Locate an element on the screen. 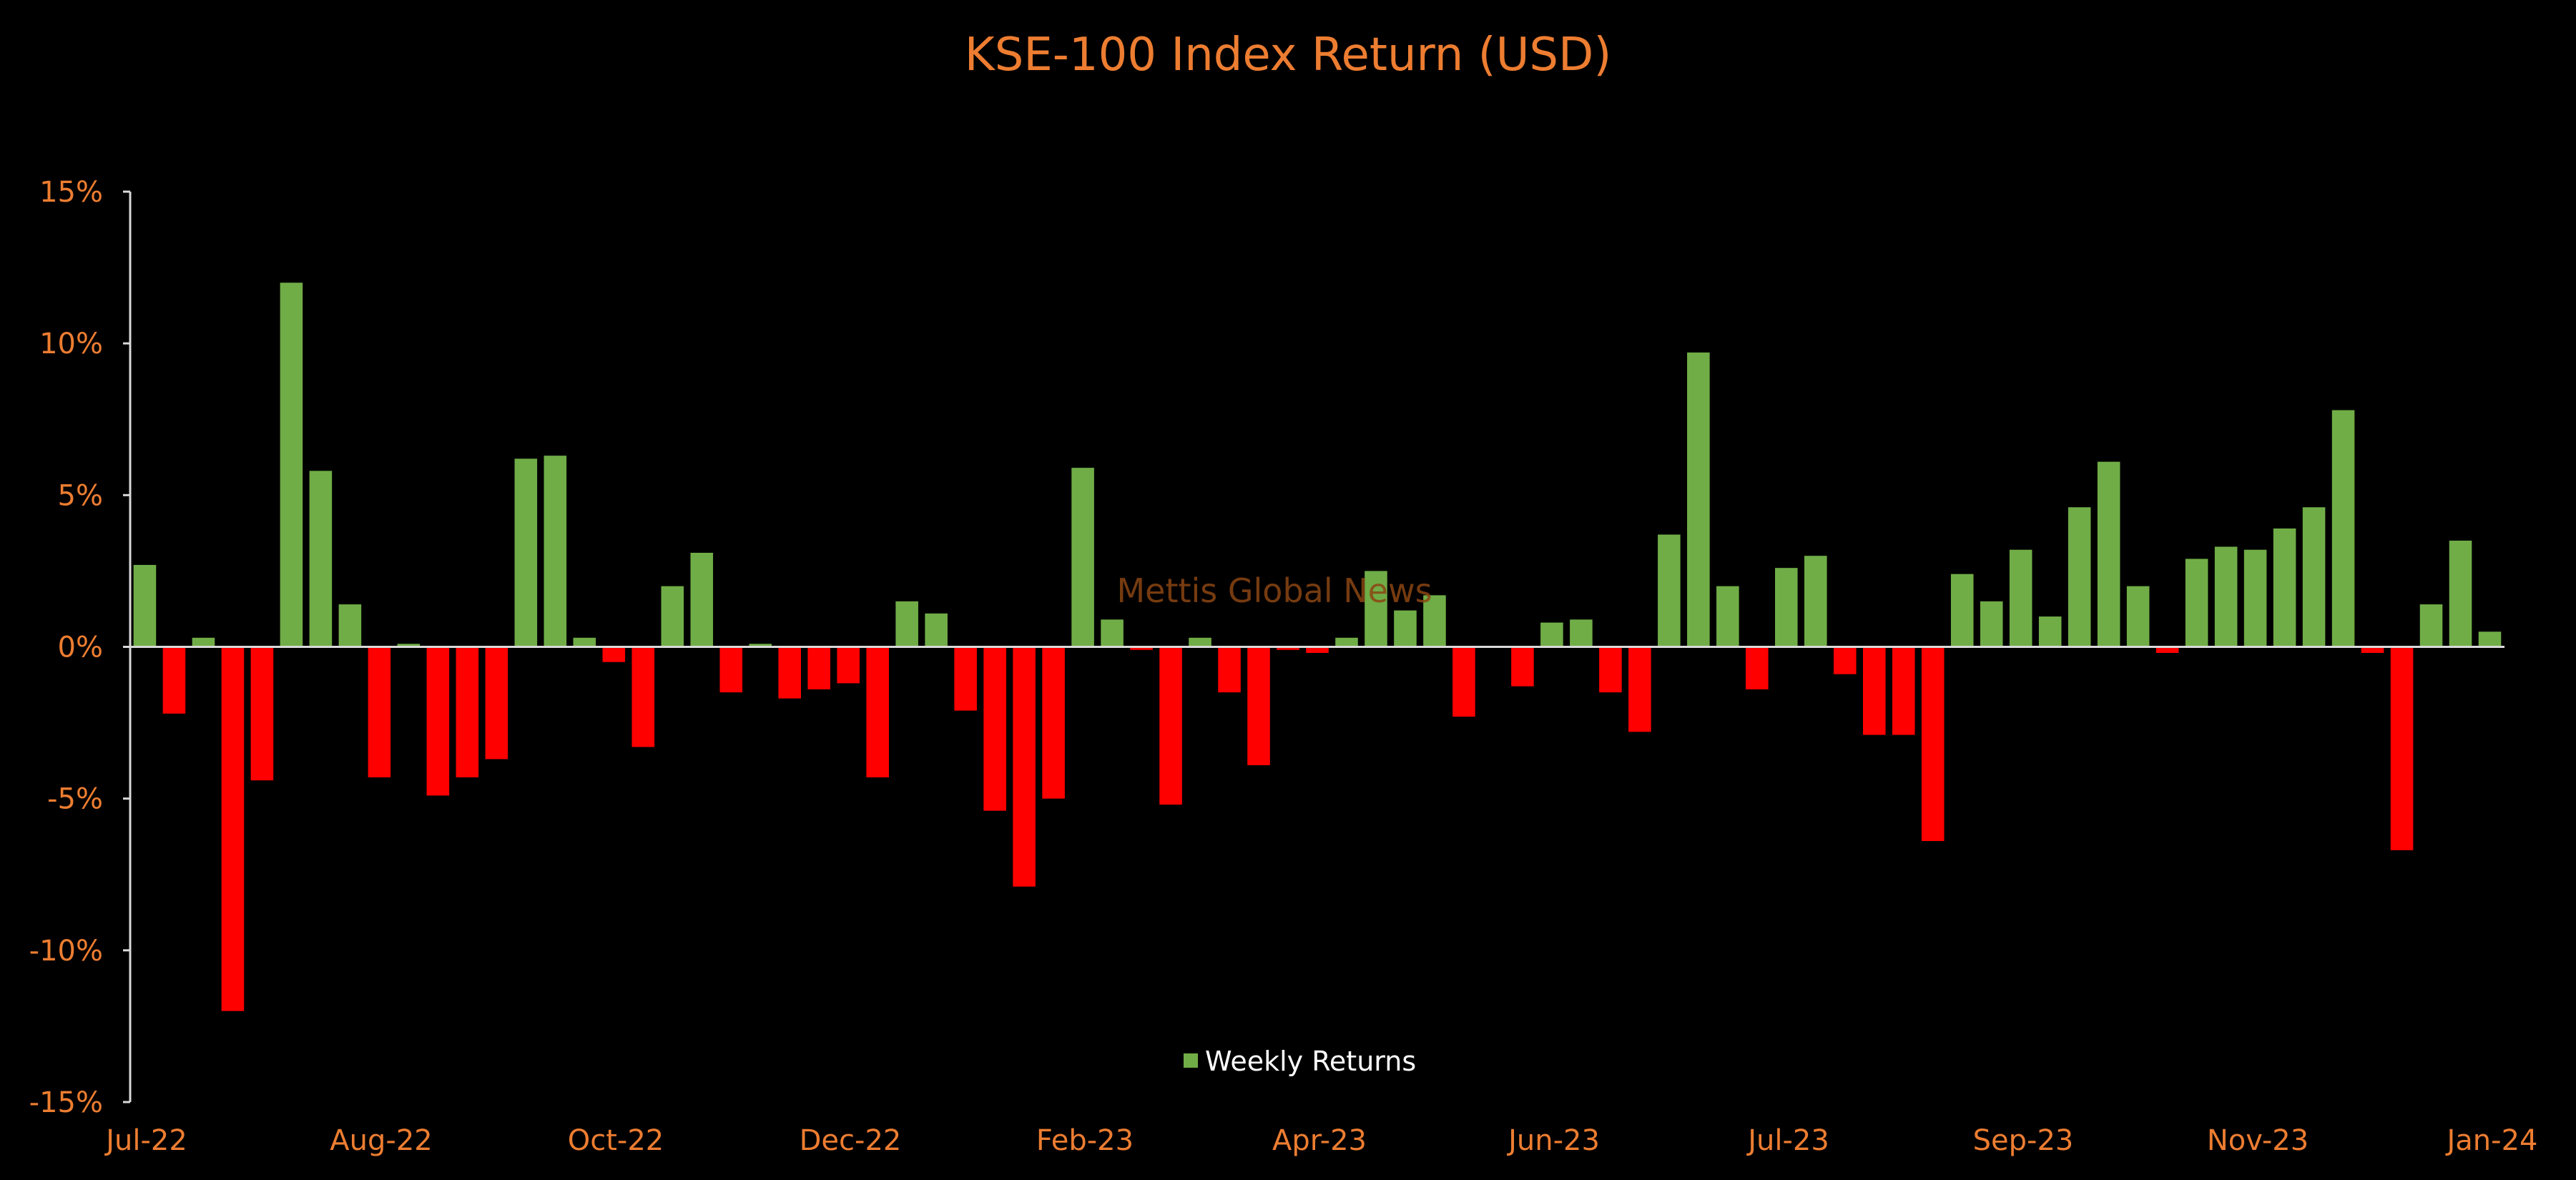  y-tick-label: 0% is located at coordinates (80, 648).